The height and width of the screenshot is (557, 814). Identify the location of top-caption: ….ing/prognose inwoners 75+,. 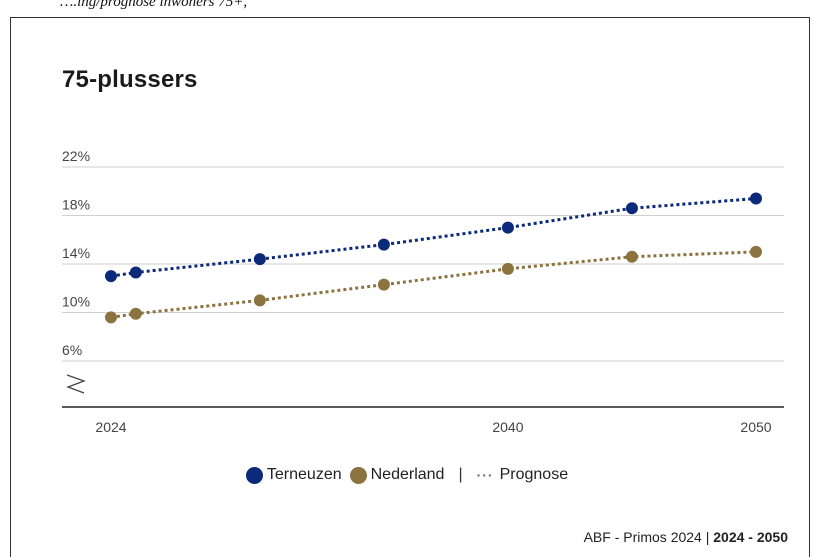
(154, 5).